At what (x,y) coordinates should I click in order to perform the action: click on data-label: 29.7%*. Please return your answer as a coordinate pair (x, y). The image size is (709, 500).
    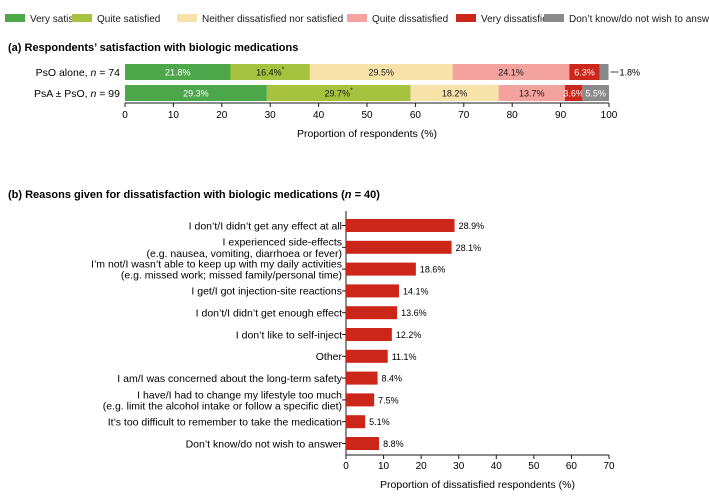
    Looking at the image, I should click on (339, 93).